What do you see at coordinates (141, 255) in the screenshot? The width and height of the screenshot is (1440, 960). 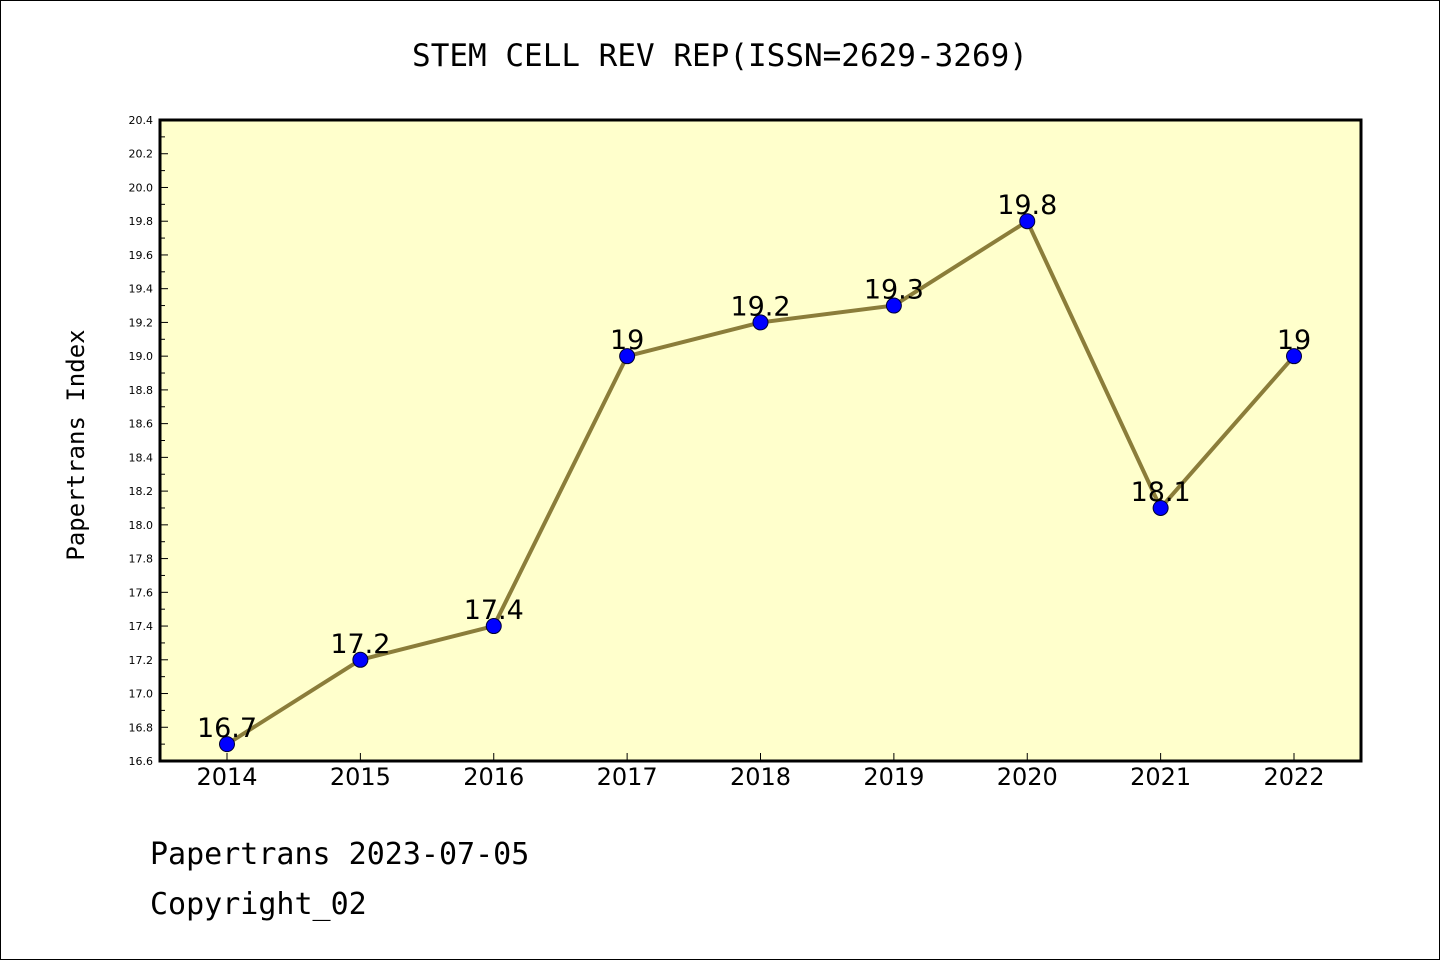 I see `y-tick-label: 19.6` at bounding box center [141, 255].